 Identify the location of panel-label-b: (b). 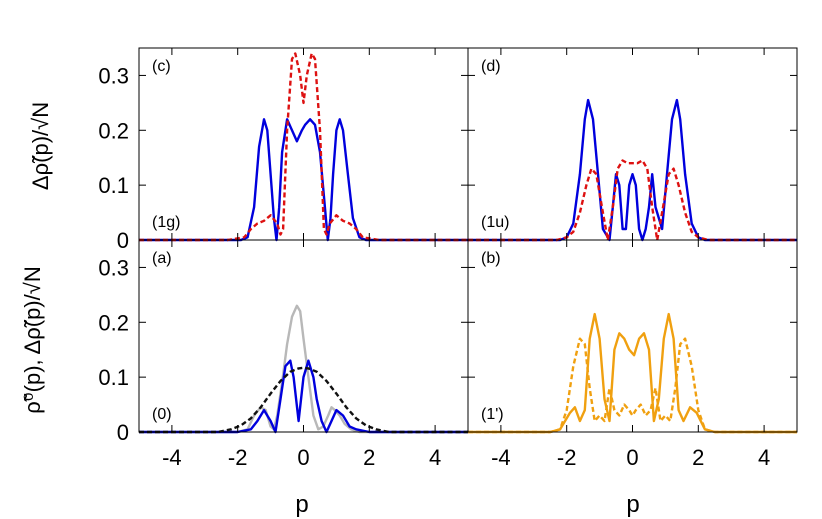
(491, 258).